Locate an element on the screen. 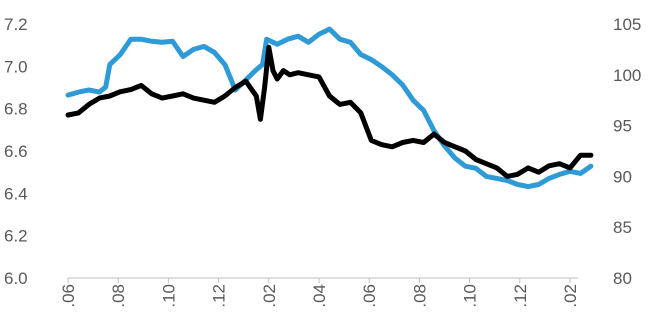 The image size is (655, 322). x-tick-label: .04 is located at coordinates (319, 296).